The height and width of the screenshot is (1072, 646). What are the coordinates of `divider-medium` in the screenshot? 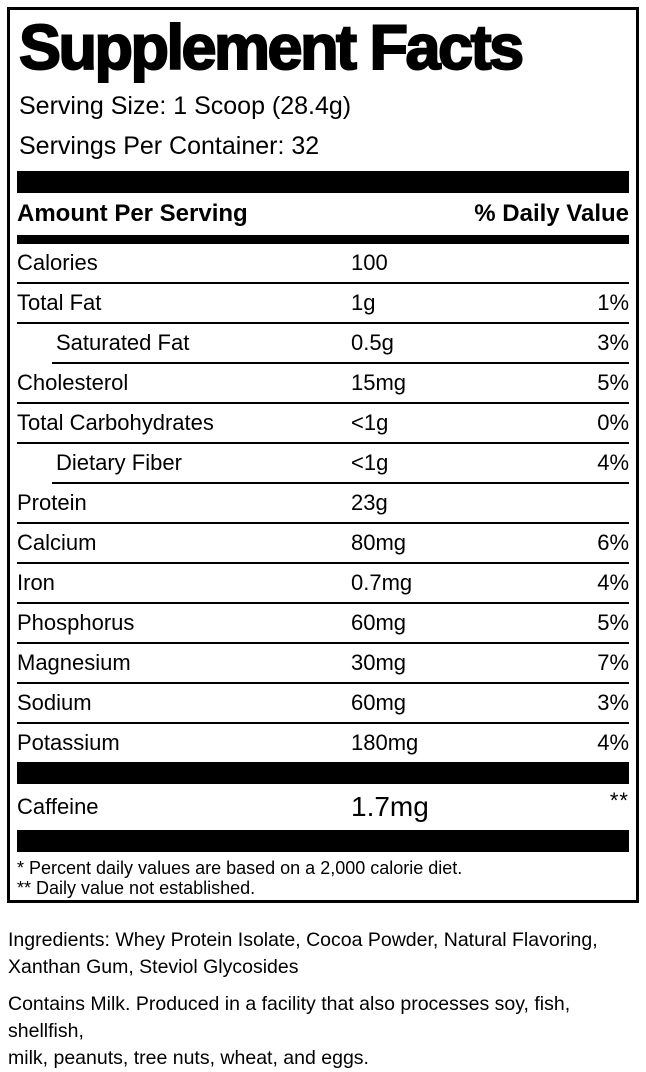 It's located at (323, 239).